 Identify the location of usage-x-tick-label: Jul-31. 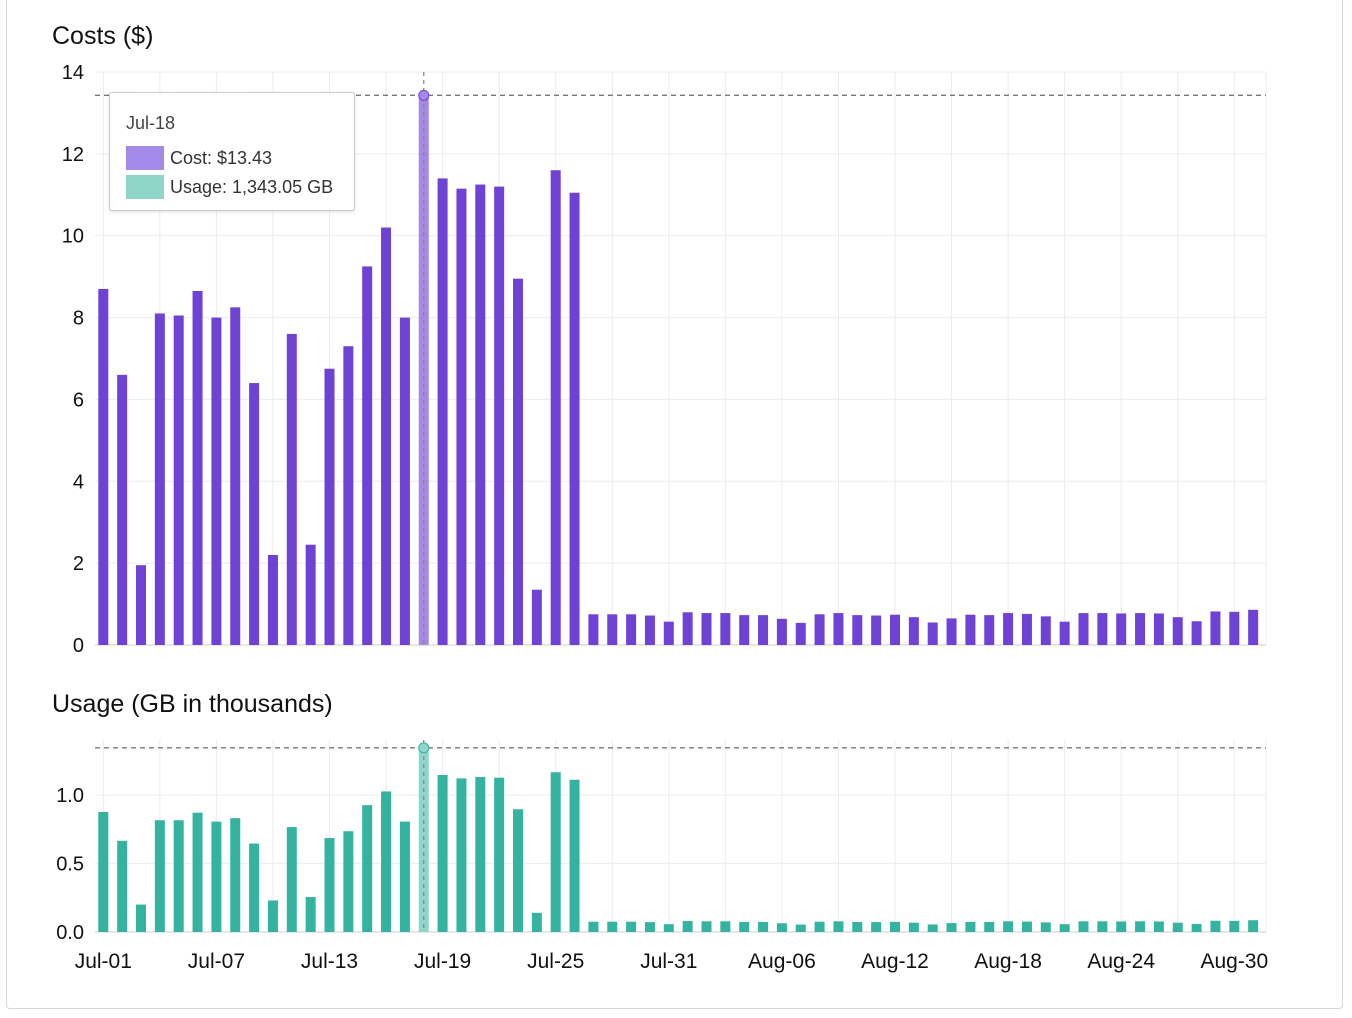
(668, 961).